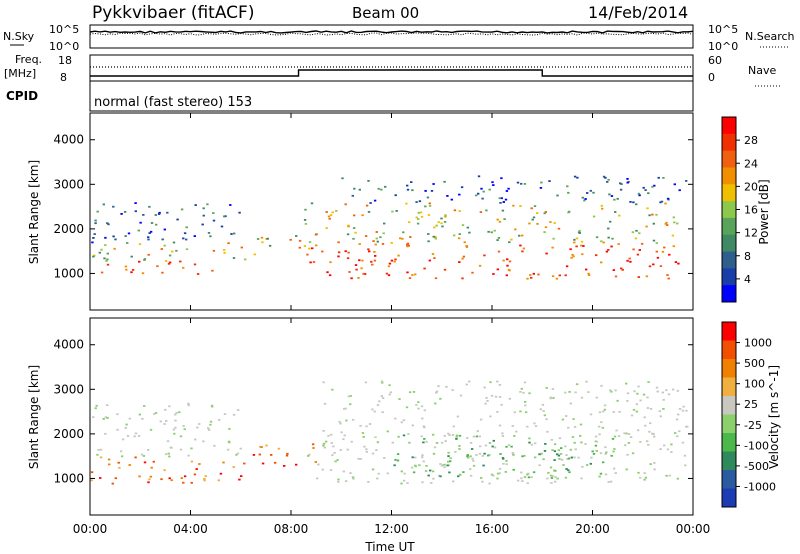 This screenshot has width=800, height=554. Describe the element at coordinates (391, 32) in the screenshot. I see `nsky-trace` at that location.